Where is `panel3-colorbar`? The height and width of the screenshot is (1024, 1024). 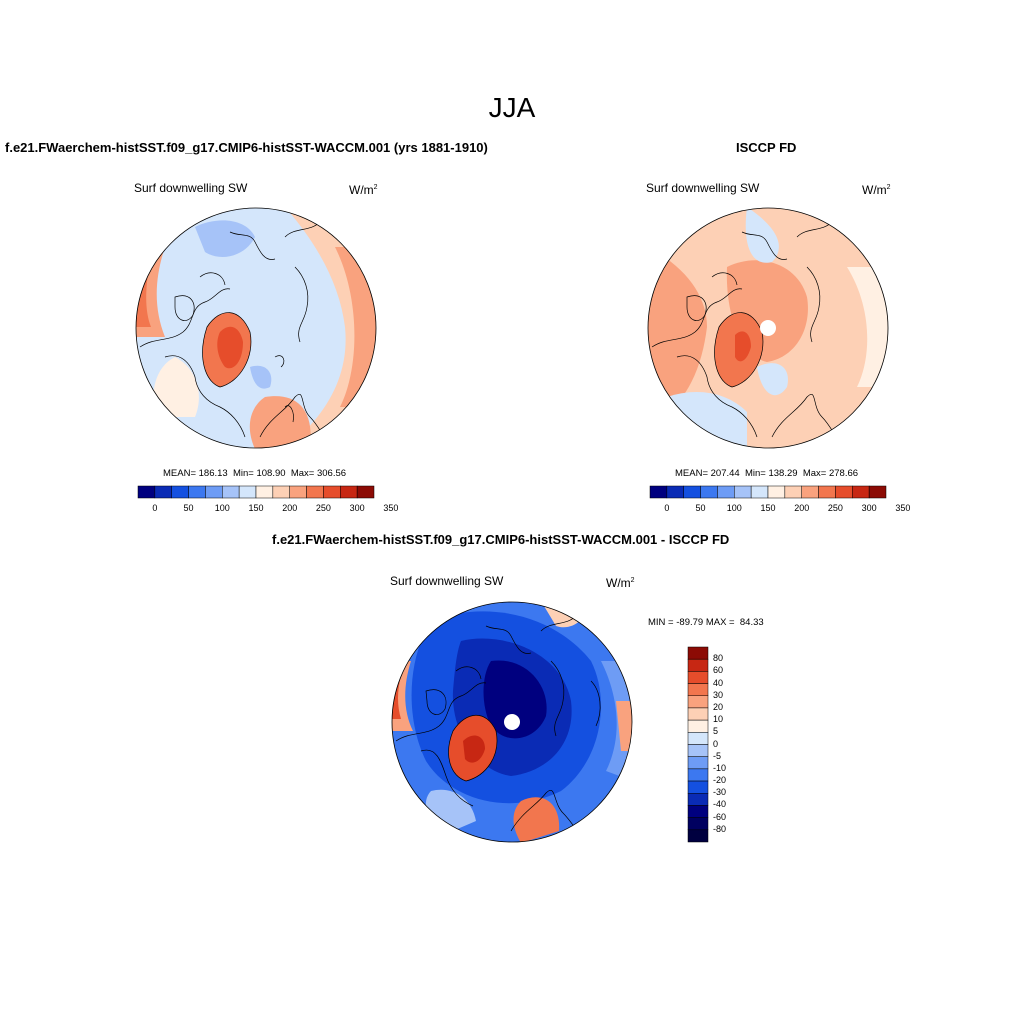
panel3-colorbar is located at coordinates (698, 744).